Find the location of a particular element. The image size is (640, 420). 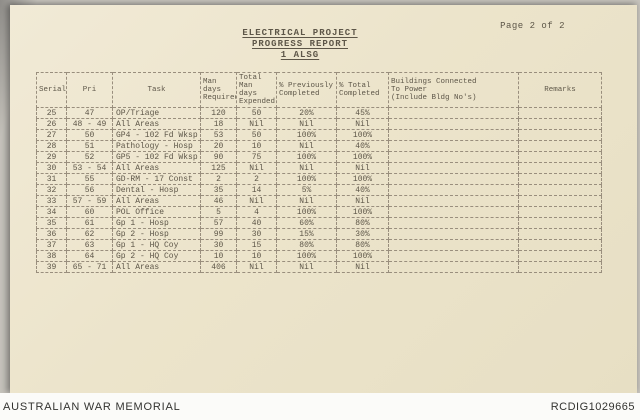

title-line-1: ELECTRICAL PROJECT is located at coordinates (300, 33).